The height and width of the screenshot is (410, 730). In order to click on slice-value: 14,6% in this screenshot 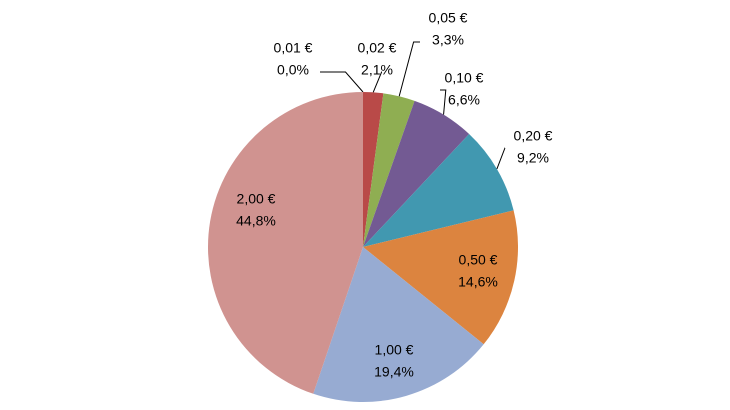, I will do `click(478, 282)`.